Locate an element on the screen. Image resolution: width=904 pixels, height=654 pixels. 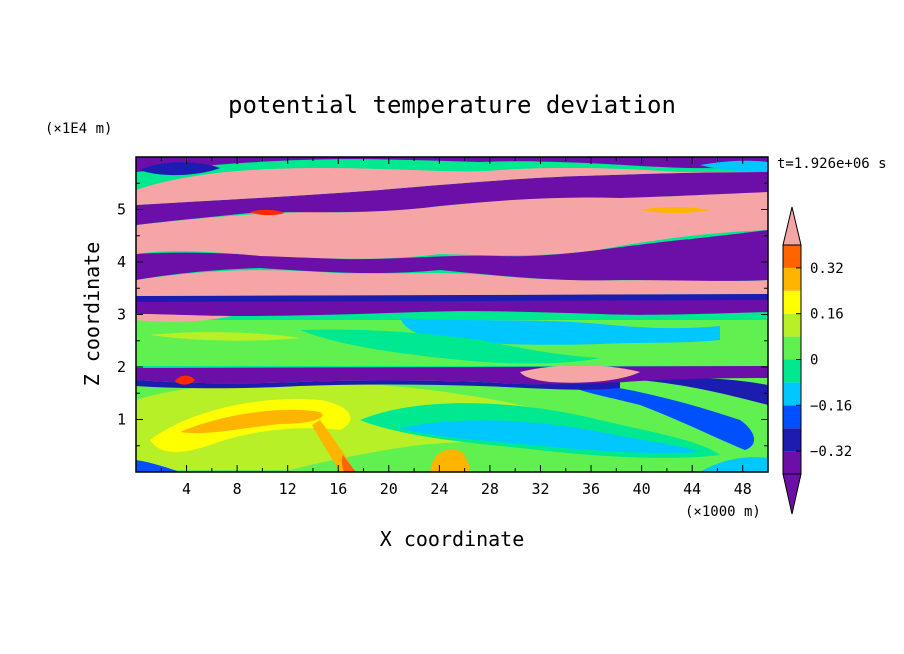
x-tick-label: 32 is located at coordinates (540, 489).